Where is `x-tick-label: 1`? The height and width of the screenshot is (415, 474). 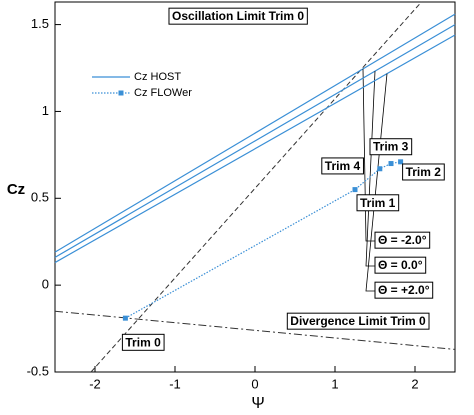
x-tick-label: 1 is located at coordinates (334, 383).